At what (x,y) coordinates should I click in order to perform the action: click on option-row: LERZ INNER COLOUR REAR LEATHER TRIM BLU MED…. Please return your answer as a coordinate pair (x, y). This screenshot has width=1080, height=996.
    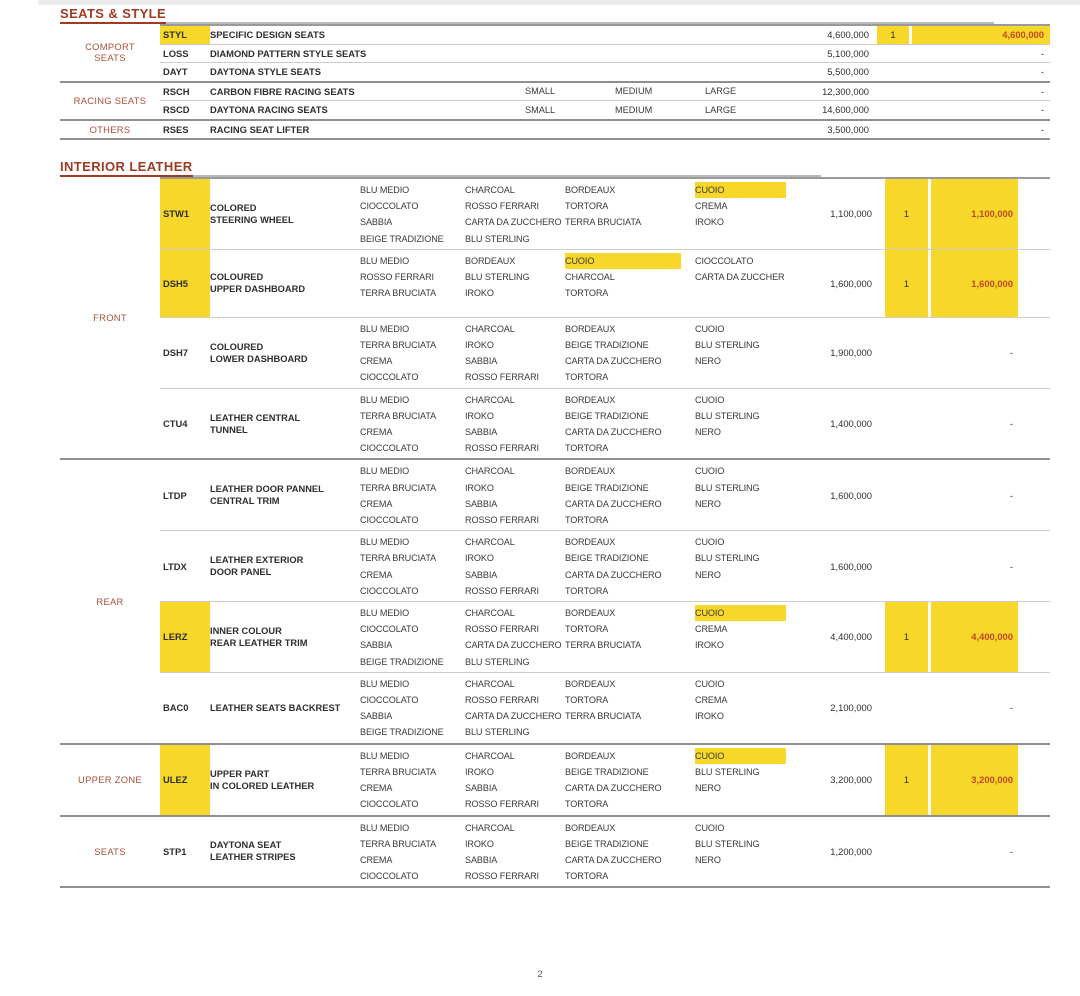
    Looking at the image, I should click on (605, 637).